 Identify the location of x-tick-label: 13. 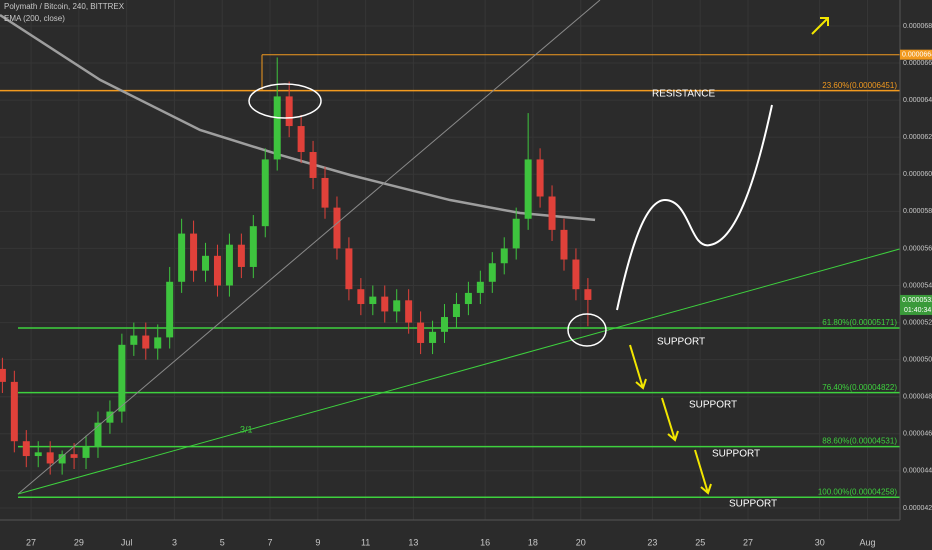
(413, 542).